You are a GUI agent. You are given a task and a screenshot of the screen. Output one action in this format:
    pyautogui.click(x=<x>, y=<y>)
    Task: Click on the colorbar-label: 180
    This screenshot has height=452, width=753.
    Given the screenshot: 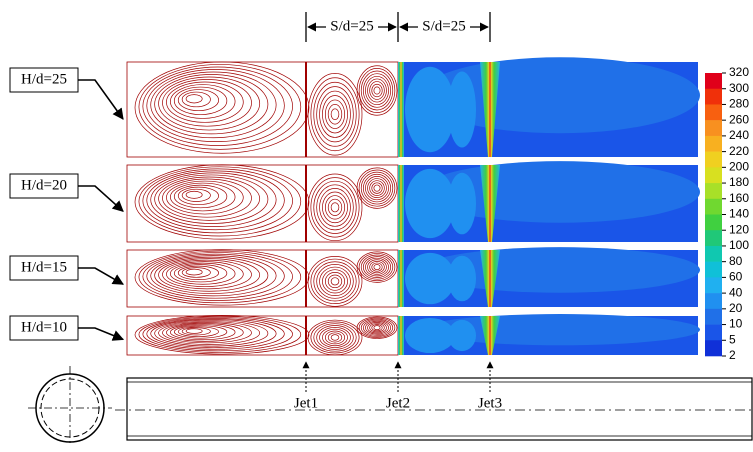 What is the action you would take?
    pyautogui.click(x=739, y=182)
    